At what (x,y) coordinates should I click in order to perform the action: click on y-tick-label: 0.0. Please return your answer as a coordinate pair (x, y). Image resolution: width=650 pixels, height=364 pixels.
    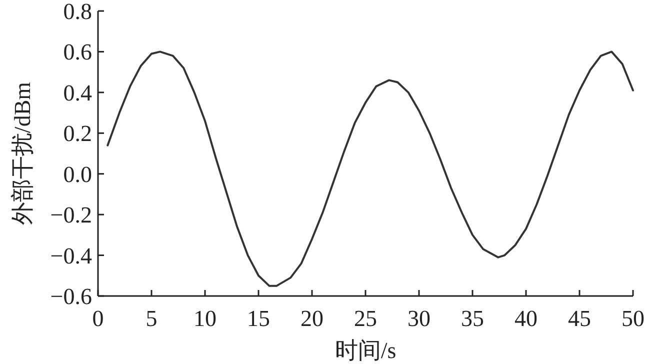
    Looking at the image, I should click on (77, 174).